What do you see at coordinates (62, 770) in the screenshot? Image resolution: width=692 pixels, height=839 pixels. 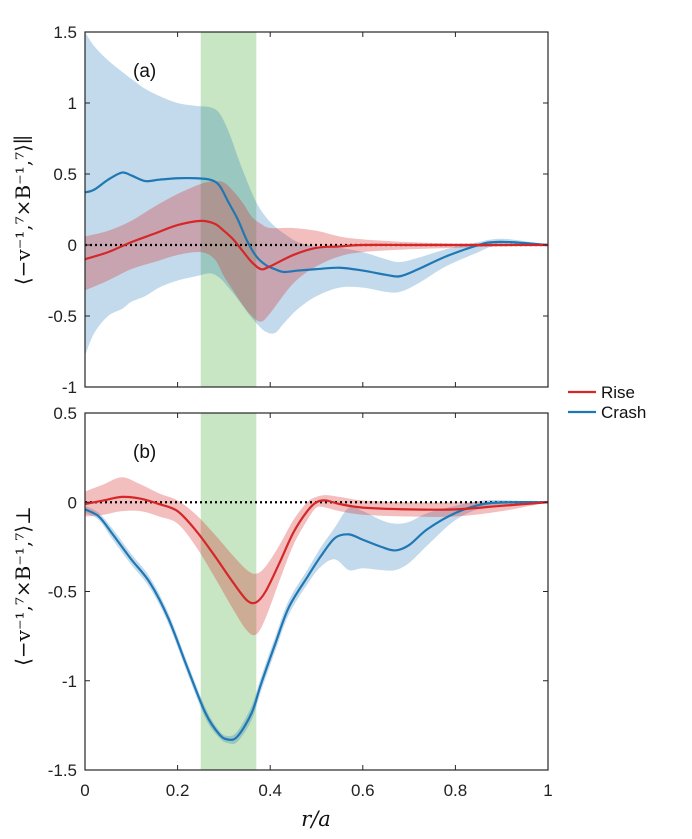 I see `panel-b-ytick-label: -1.5` at bounding box center [62, 770].